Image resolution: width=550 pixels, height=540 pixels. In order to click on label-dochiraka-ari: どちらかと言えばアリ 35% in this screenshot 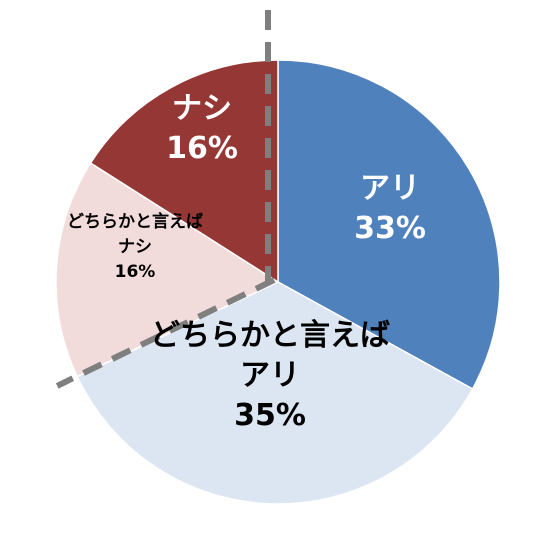, I will do `click(270, 375)`.